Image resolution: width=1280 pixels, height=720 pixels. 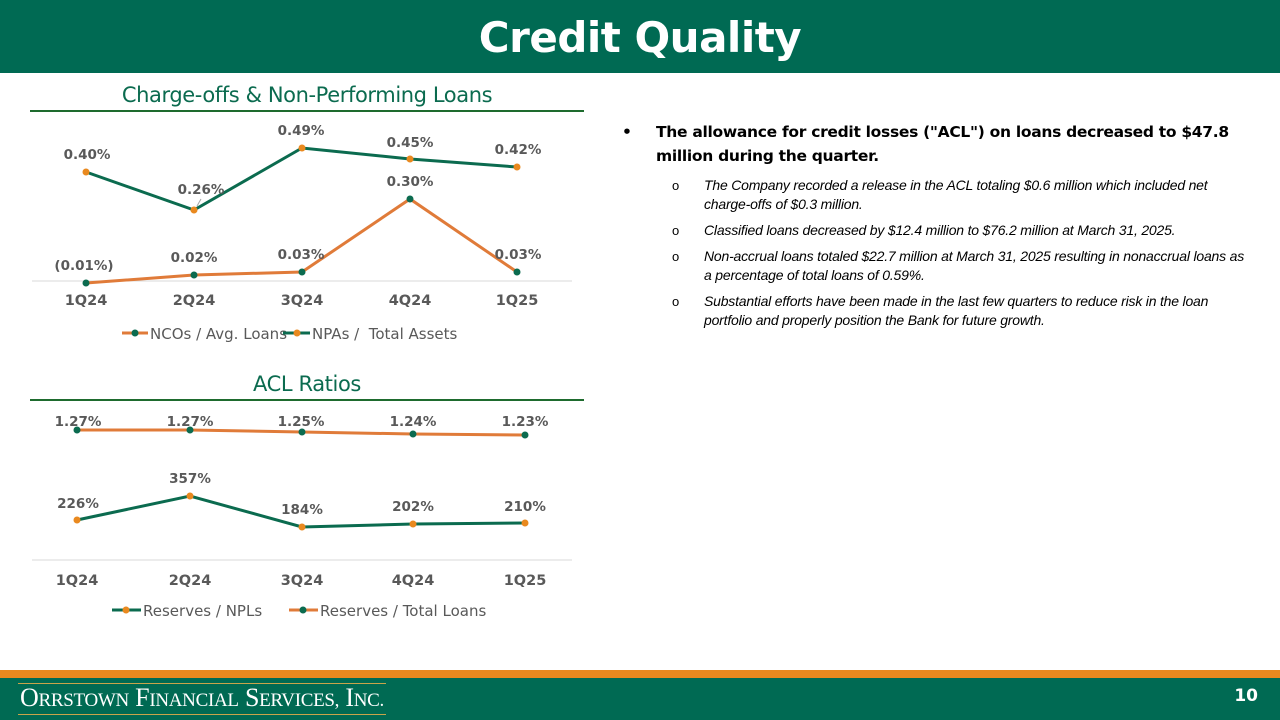 What do you see at coordinates (199, 202) in the screenshot?
I see `data-label-leader` at bounding box center [199, 202].